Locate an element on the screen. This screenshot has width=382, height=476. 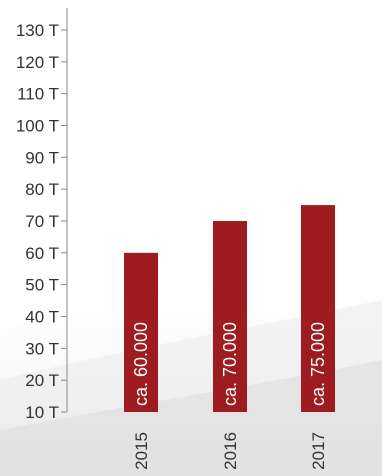
x-category-label: 2016 is located at coordinates (230, 451).